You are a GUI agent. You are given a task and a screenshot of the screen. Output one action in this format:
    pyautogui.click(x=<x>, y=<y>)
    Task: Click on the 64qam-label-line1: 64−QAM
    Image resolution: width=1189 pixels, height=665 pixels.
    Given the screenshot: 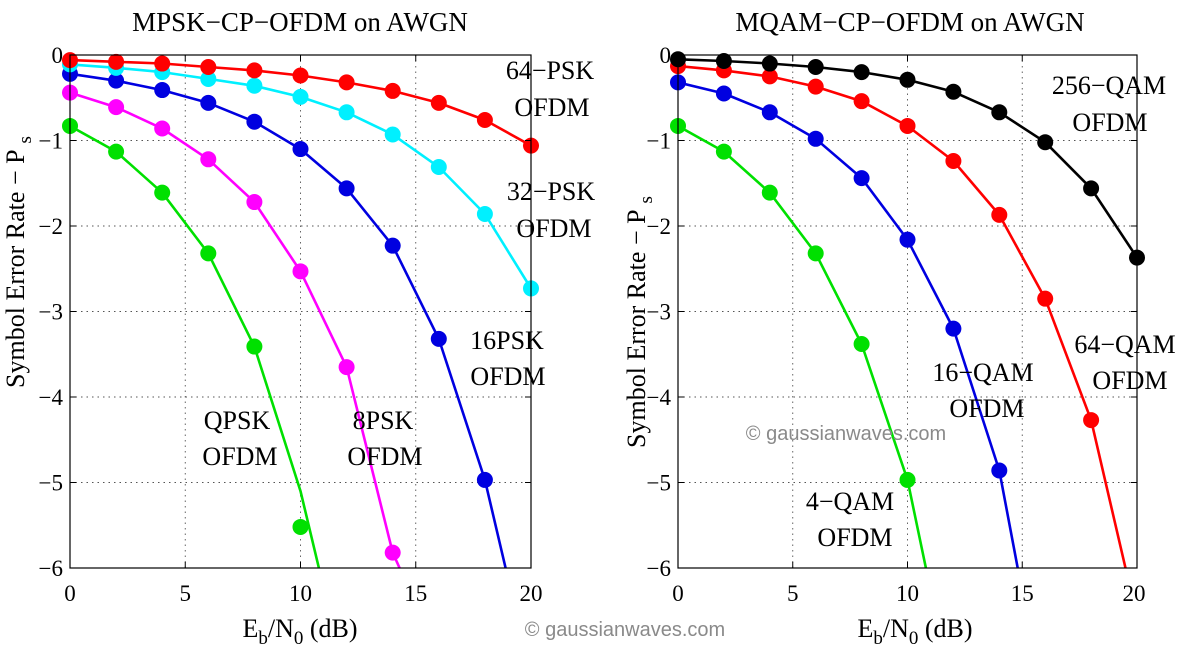 What is the action you would take?
    pyautogui.click(x=1124, y=344)
    